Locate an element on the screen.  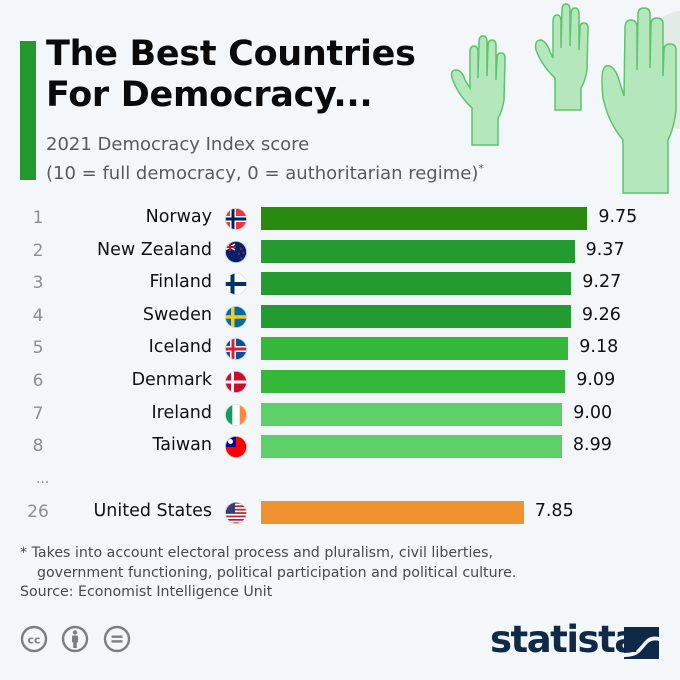
statista-logo-icon is located at coordinates (641, 643).